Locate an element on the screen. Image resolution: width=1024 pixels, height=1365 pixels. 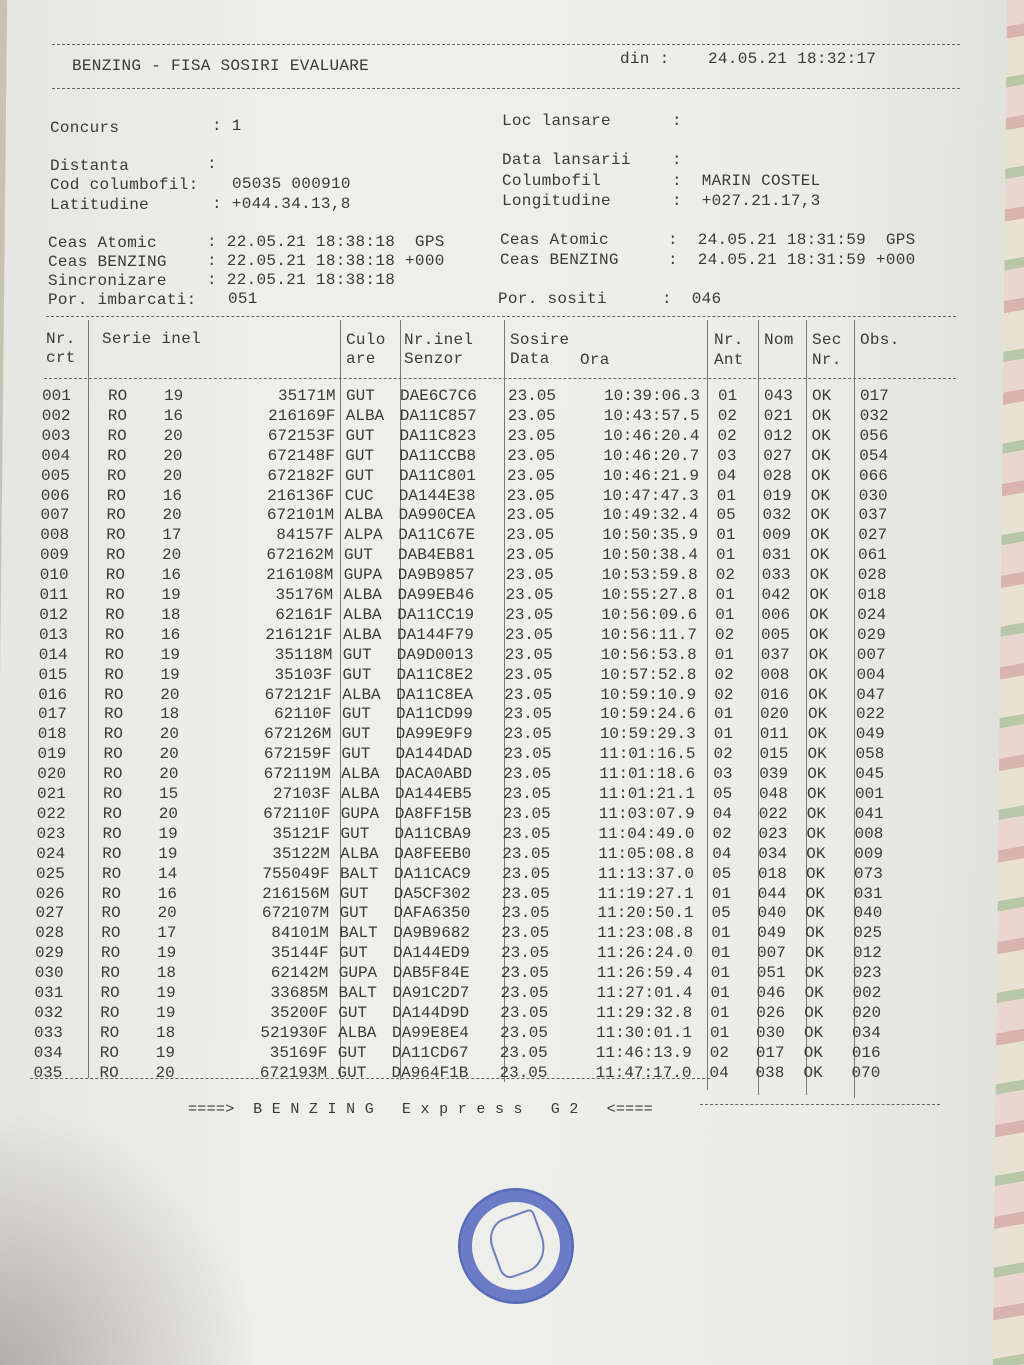
cell-ring-number: 35200 is located at coordinates (294, 1012).